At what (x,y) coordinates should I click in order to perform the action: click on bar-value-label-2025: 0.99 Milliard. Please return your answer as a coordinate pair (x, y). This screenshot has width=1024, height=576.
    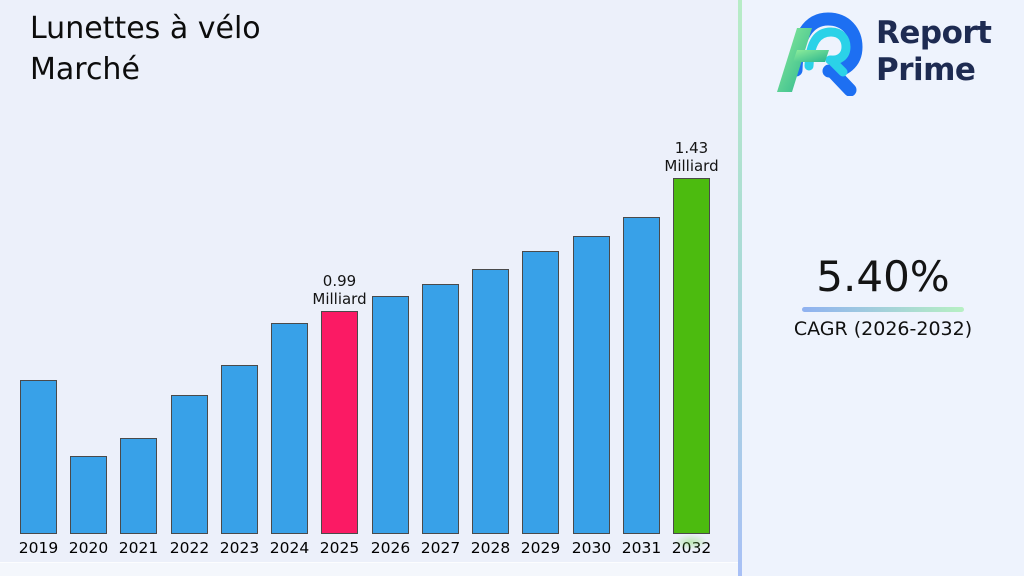
    Looking at the image, I should click on (339, 290).